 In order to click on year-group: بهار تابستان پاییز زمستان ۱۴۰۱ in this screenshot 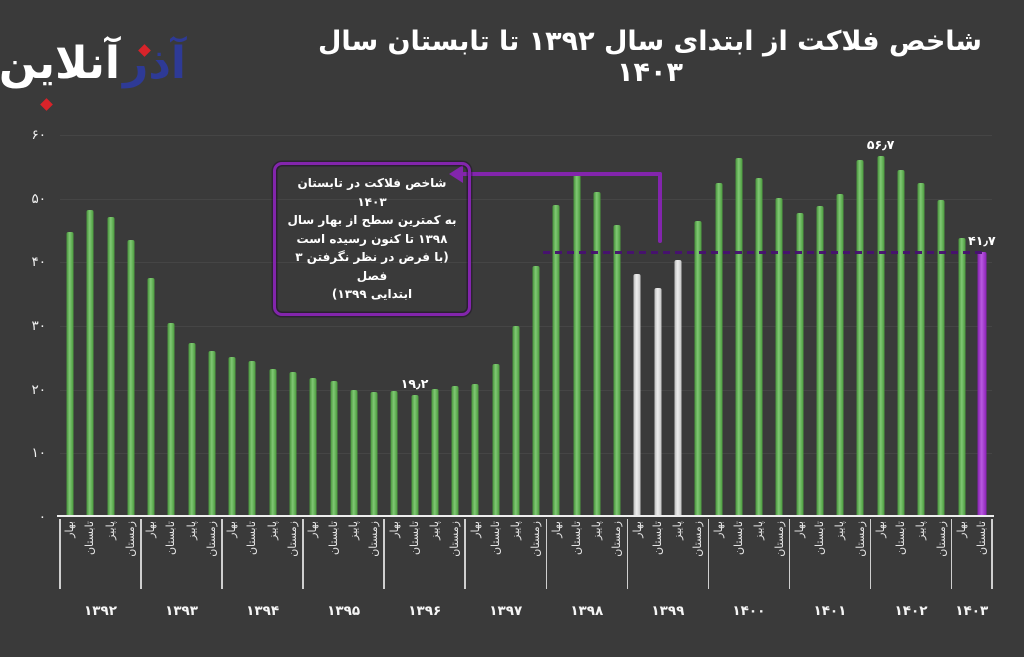, I will do `click(830, 377)`.